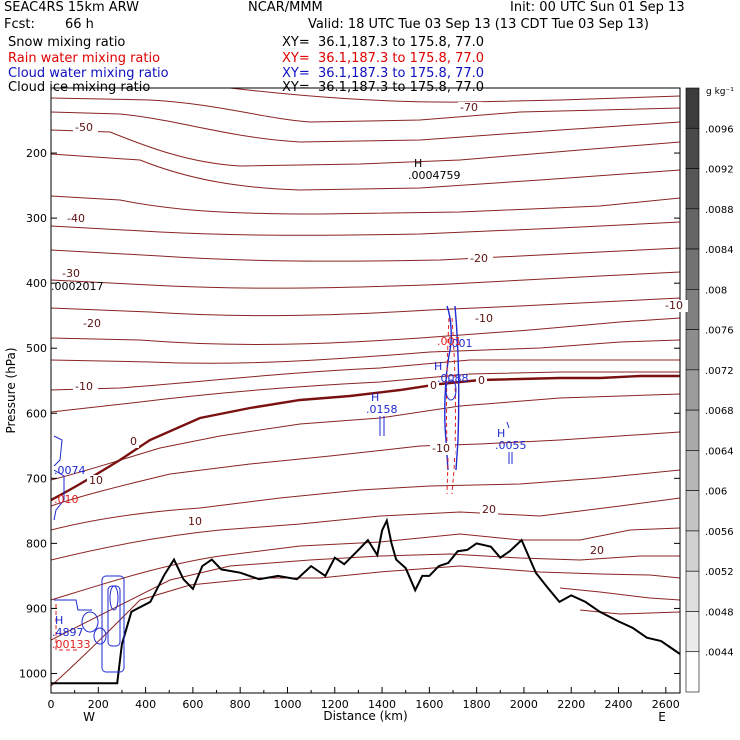 The height and width of the screenshot is (740, 740). I want to click on isotherm--20, so click(365, 307).